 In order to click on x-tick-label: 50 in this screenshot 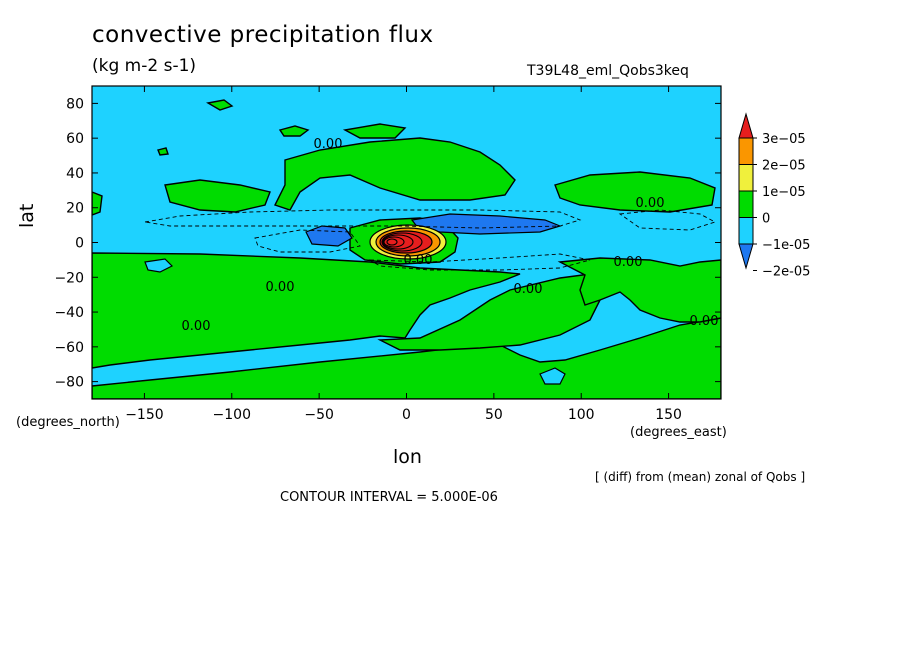, I will do `click(494, 415)`.